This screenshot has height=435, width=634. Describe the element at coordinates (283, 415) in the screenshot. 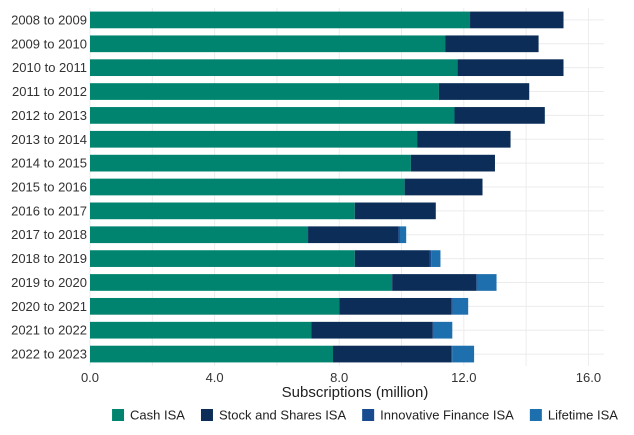

I see `legend-label: Stock and Shares ISA` at that location.